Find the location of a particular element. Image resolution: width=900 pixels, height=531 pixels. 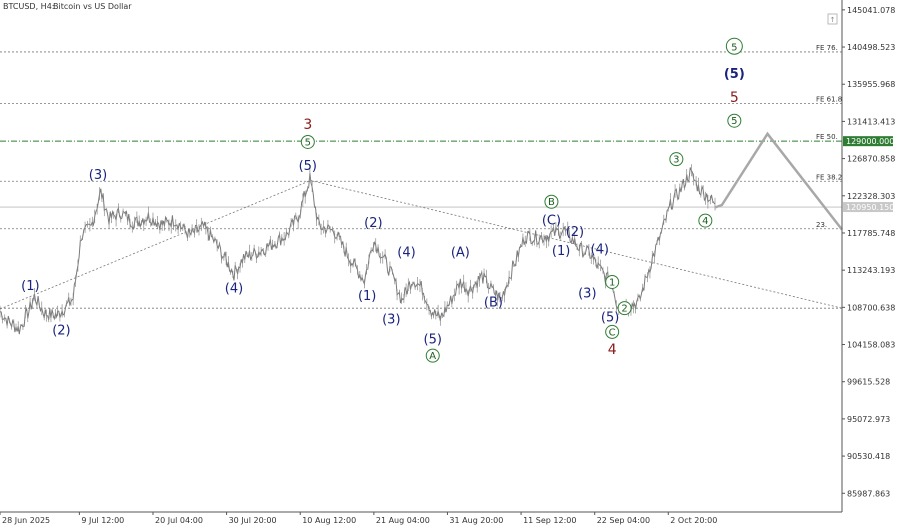

wave-label: (C) is located at coordinates (551, 221).